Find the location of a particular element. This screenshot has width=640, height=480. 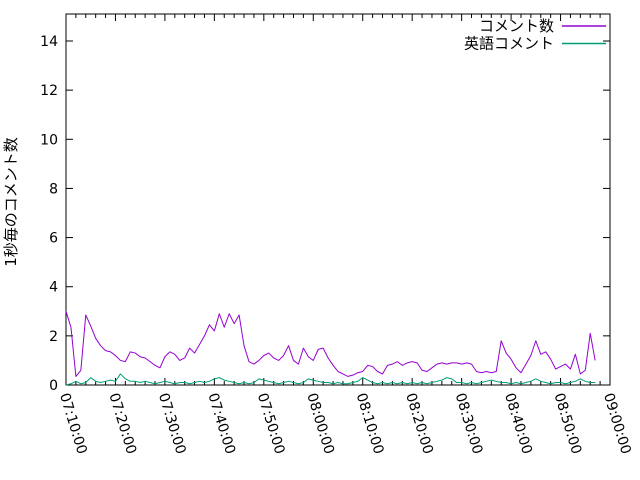

x-tick-label: 08:30:00 is located at coordinates (469, 423).